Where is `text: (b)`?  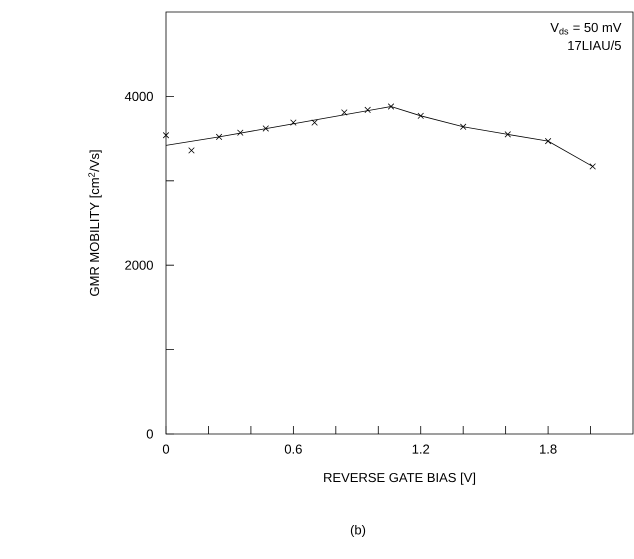
text: (b) is located at coordinates (358, 531).